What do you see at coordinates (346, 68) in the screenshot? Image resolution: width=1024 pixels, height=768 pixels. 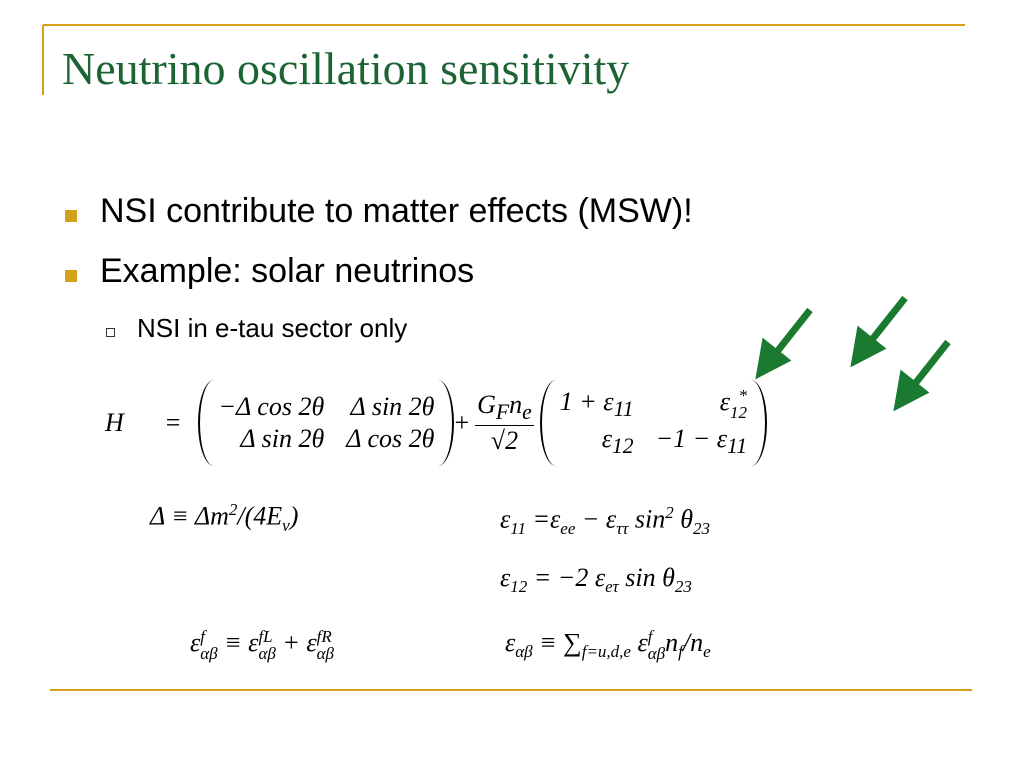 I see `title: Neutrino oscillation sensitivity` at bounding box center [346, 68].